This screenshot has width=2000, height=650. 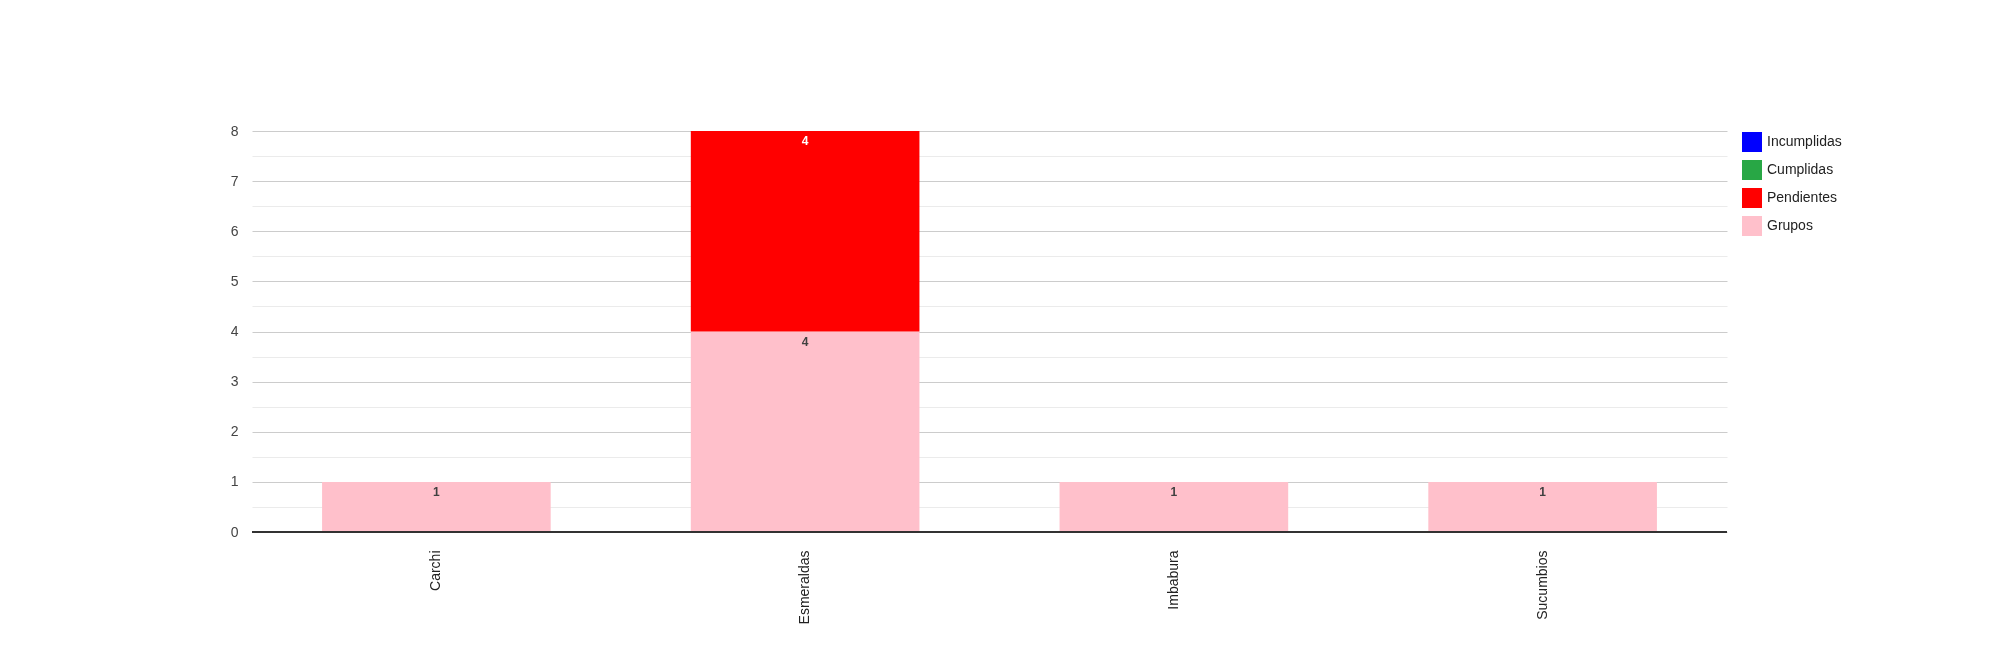 What do you see at coordinates (234, 180) in the screenshot?
I see `y-tick-label: 7` at bounding box center [234, 180].